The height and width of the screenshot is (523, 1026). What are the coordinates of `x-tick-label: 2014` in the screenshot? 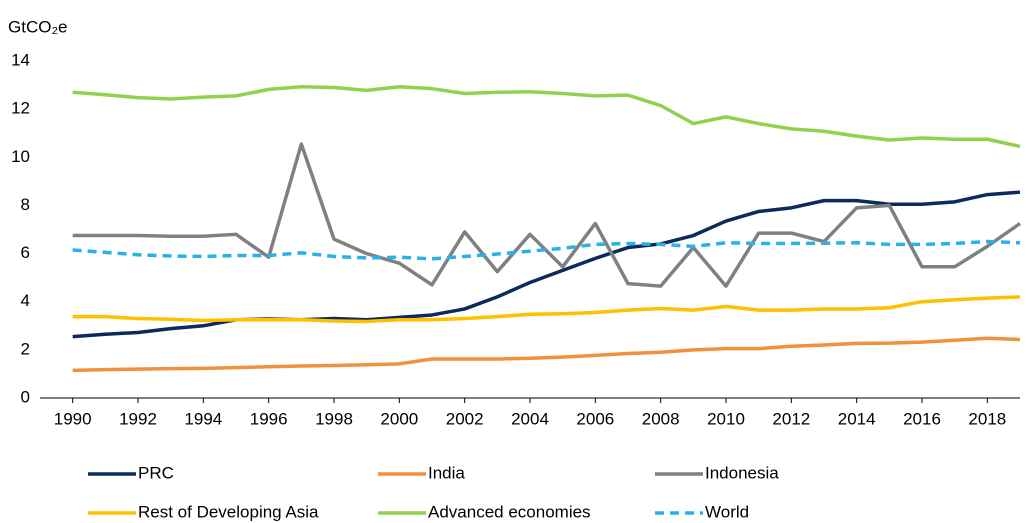 It's located at (857, 418).